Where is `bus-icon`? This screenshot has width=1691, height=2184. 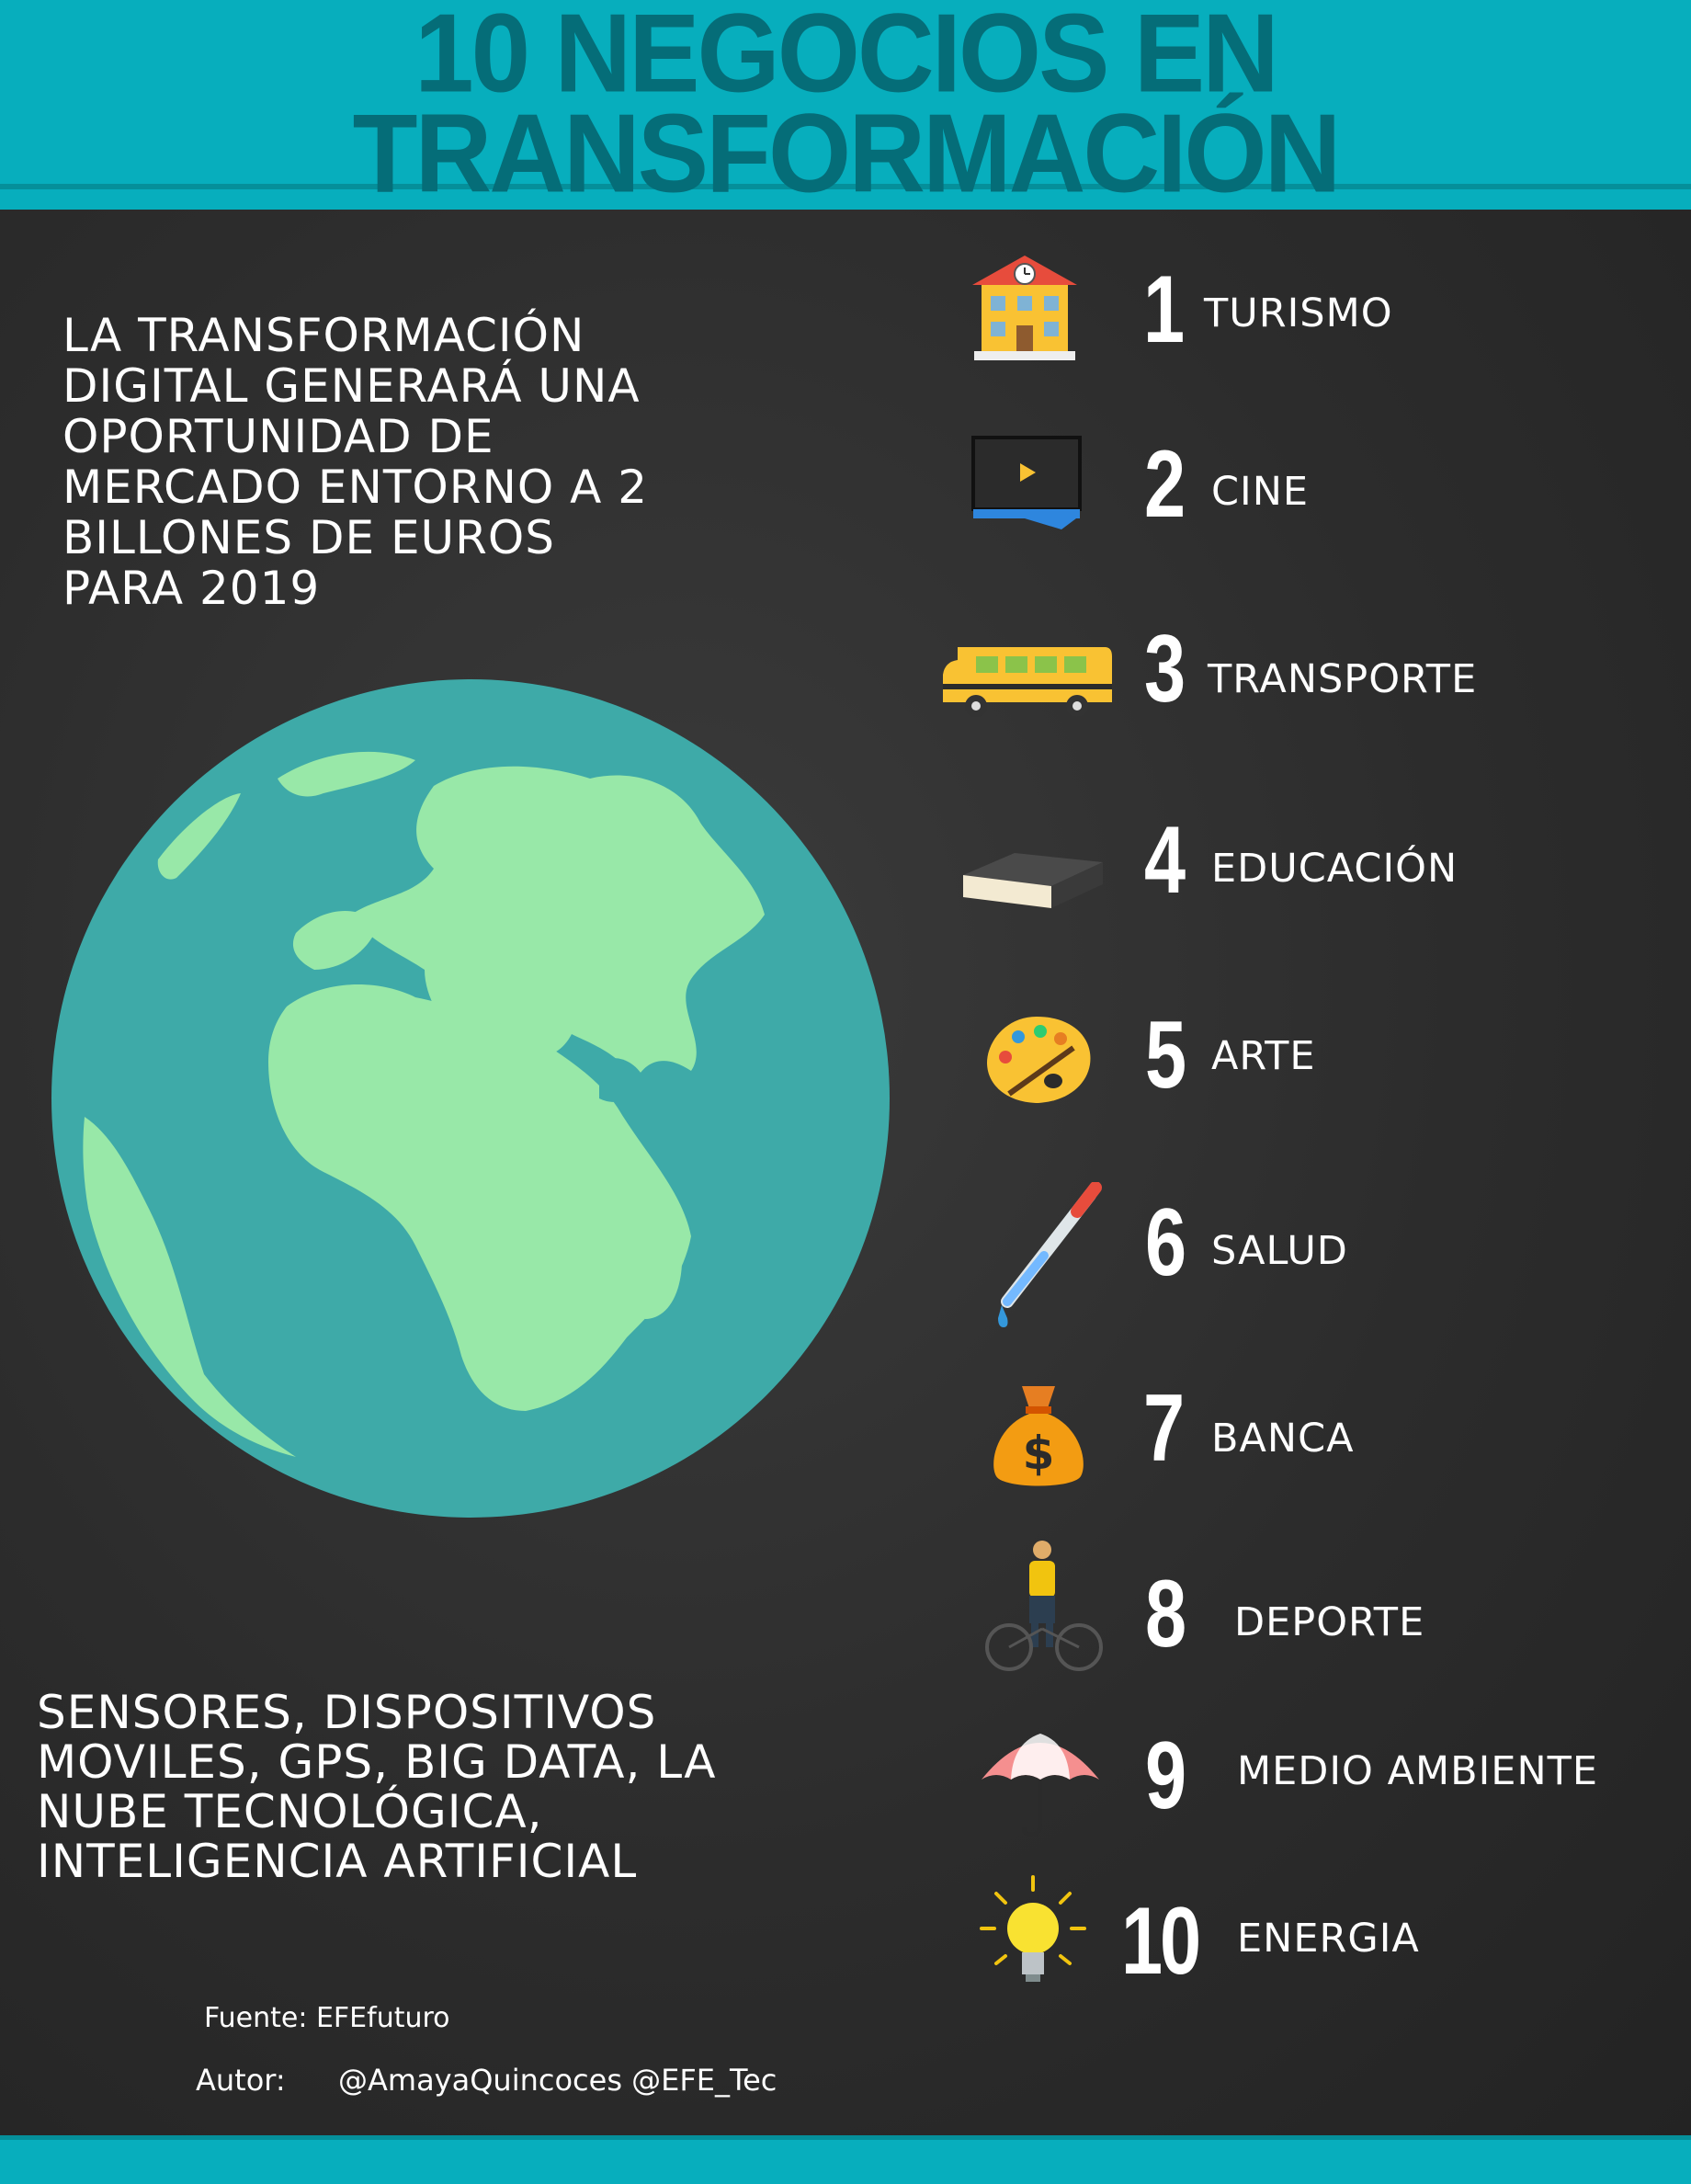
bus-icon is located at coordinates (1027, 682).